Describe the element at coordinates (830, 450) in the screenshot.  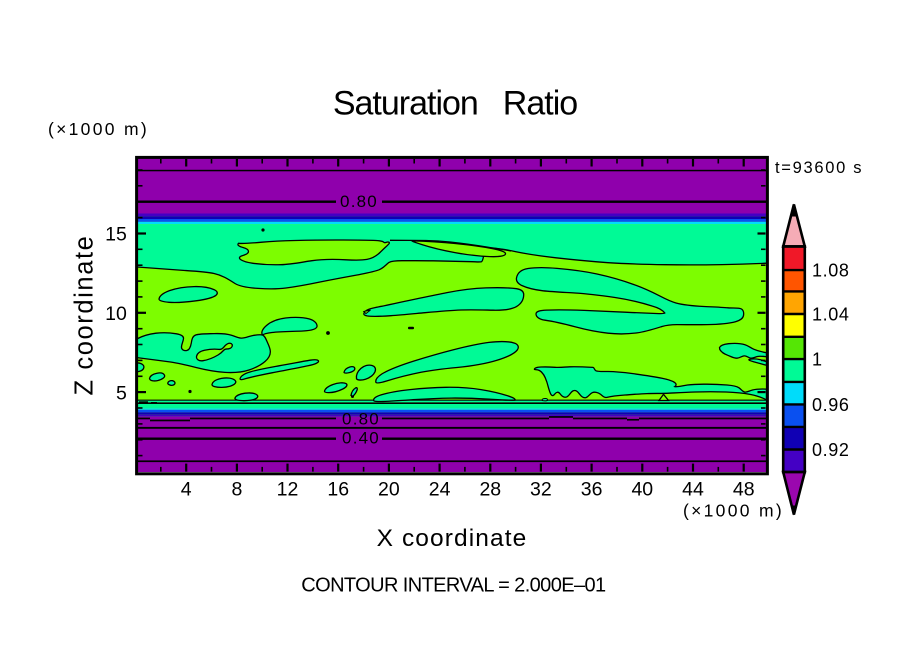
I see `svg-text: 0.92` at that location.